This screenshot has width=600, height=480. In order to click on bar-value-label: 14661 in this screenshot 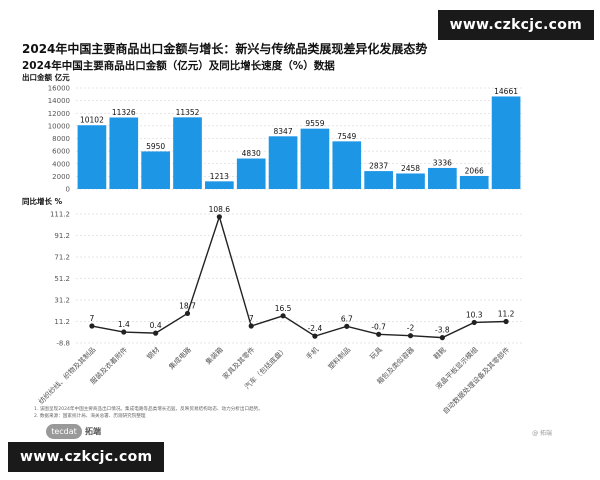, I will do `click(506, 91)`.